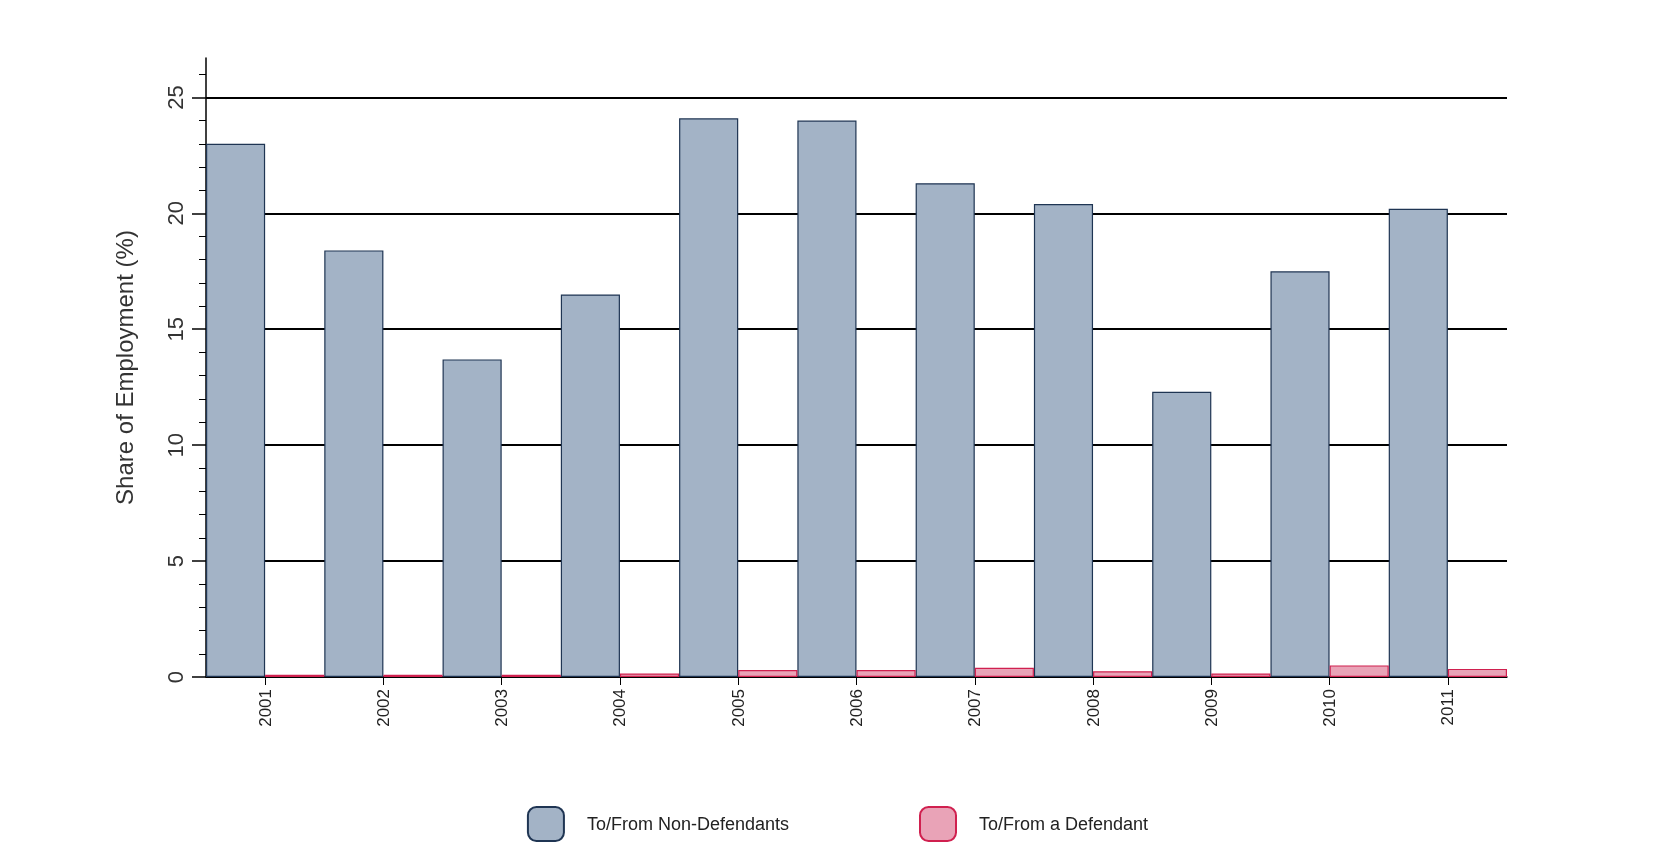 The height and width of the screenshot is (855, 1675). What do you see at coordinates (175, 329) in the screenshot?
I see `y-tick-label: 15` at bounding box center [175, 329].